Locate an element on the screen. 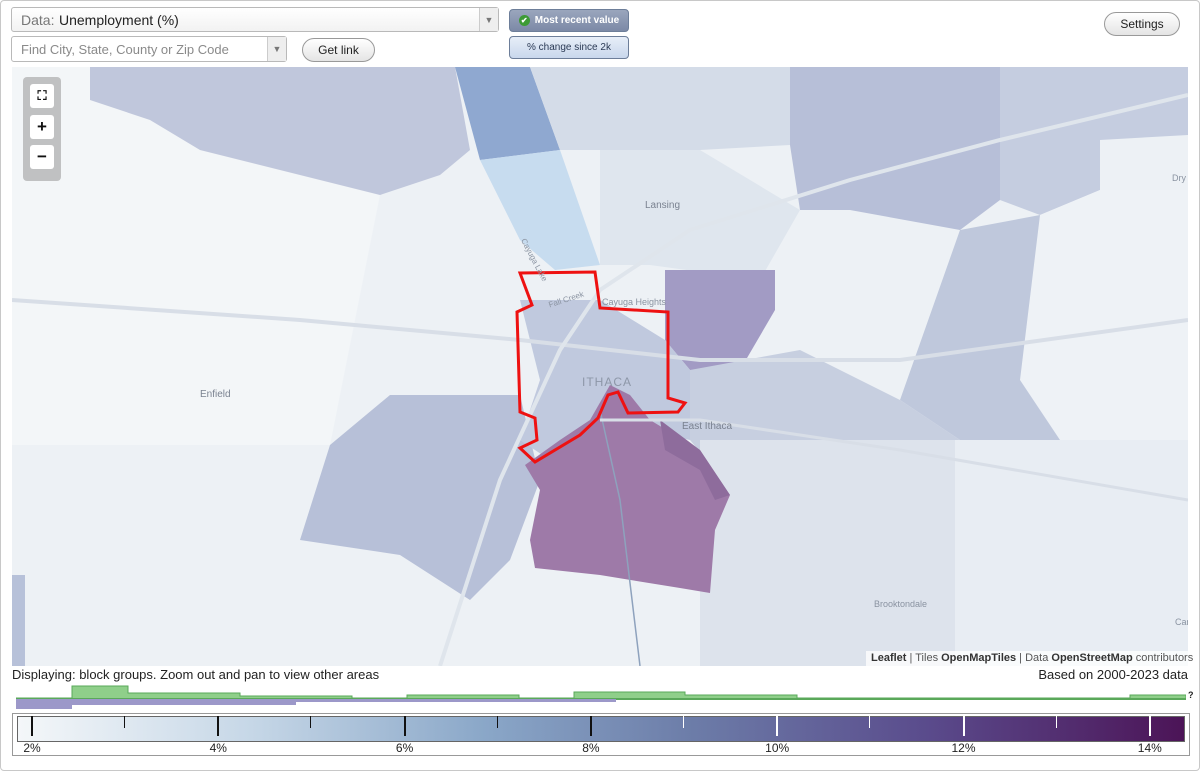  place-label-ithaca: ITHACA is located at coordinates (607, 382).